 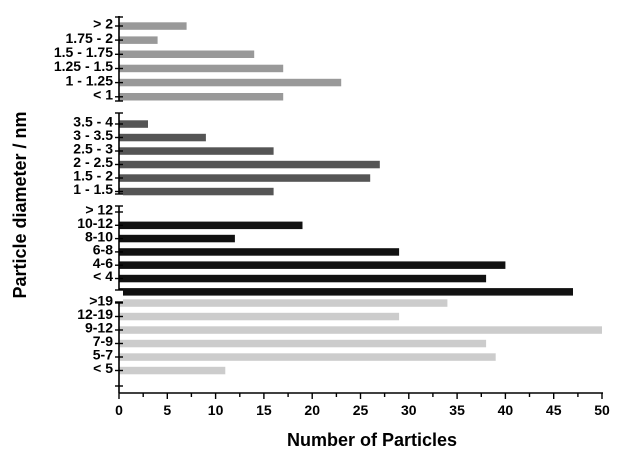 What do you see at coordinates (93, 176) in the screenshot?
I see `y-tick-label: 1.5 - 2` at bounding box center [93, 176].